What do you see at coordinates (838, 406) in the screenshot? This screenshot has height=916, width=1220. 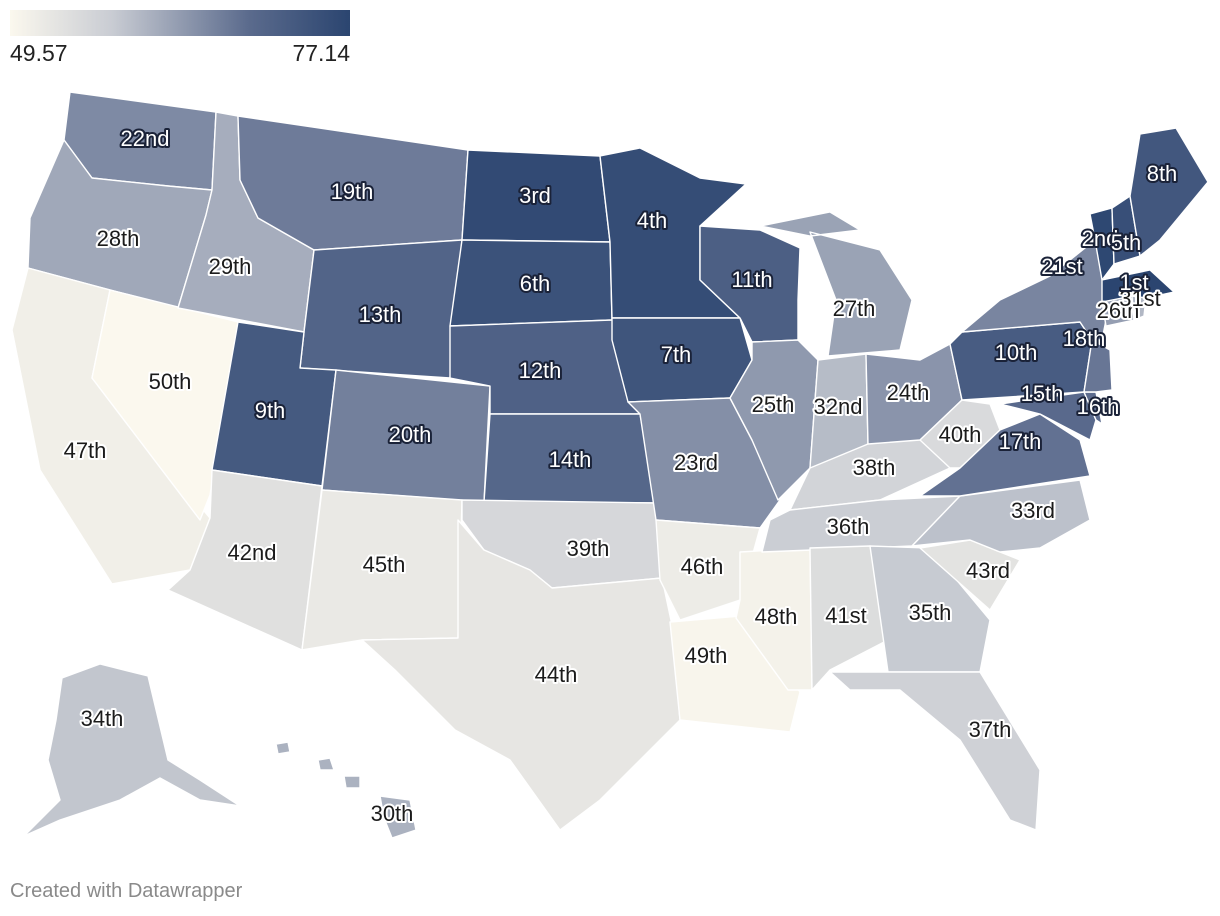 I see `state-rank-label-in: 32nd` at bounding box center [838, 406].